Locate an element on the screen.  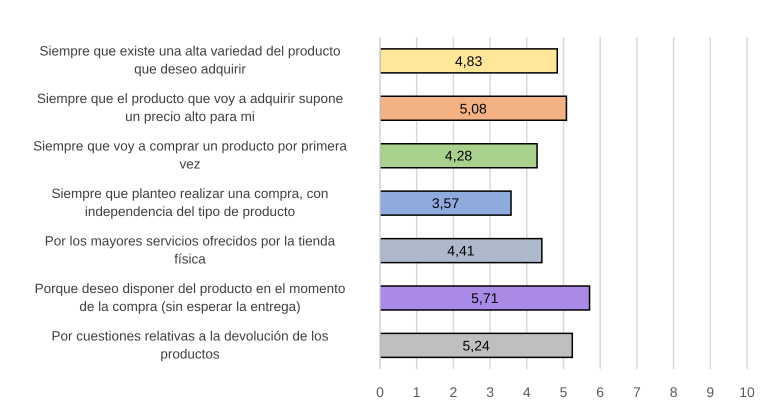
data-label: 3,57 is located at coordinates (446, 203).